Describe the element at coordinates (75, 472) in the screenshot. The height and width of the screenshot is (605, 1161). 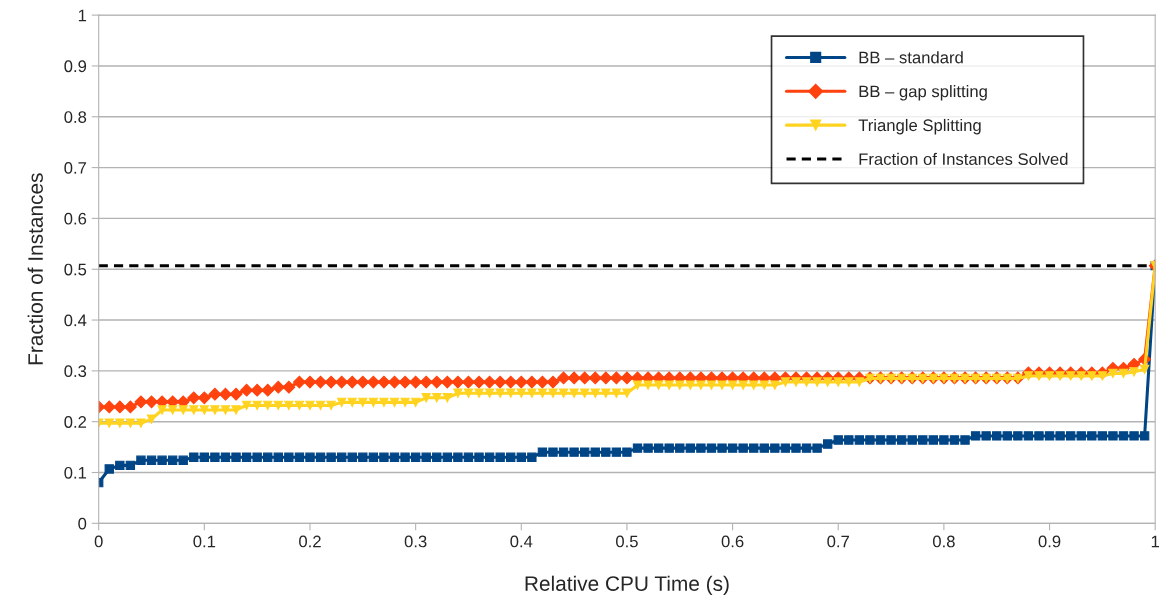
I see `y-tick-label: 0.1` at that location.